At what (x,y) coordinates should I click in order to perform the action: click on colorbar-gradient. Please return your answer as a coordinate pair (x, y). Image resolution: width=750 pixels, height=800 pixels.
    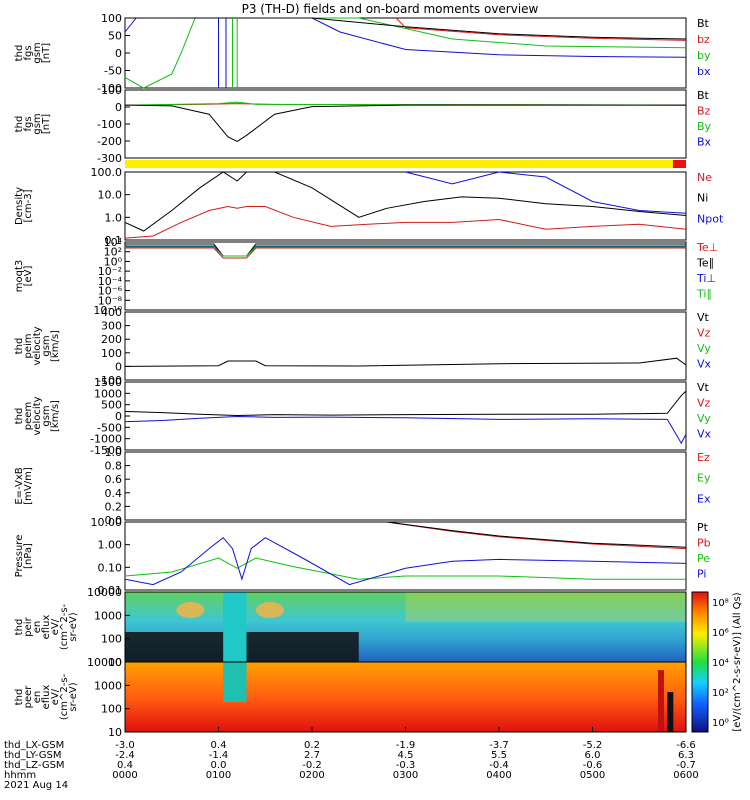
    Looking at the image, I should click on (700, 662).